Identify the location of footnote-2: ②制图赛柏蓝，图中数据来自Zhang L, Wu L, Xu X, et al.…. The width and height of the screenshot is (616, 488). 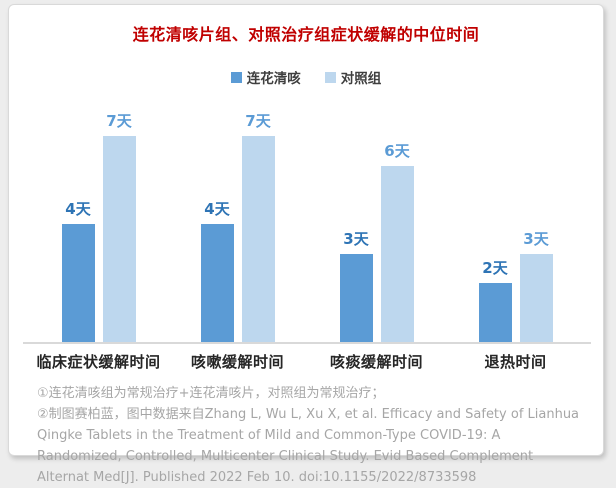
(308, 446).